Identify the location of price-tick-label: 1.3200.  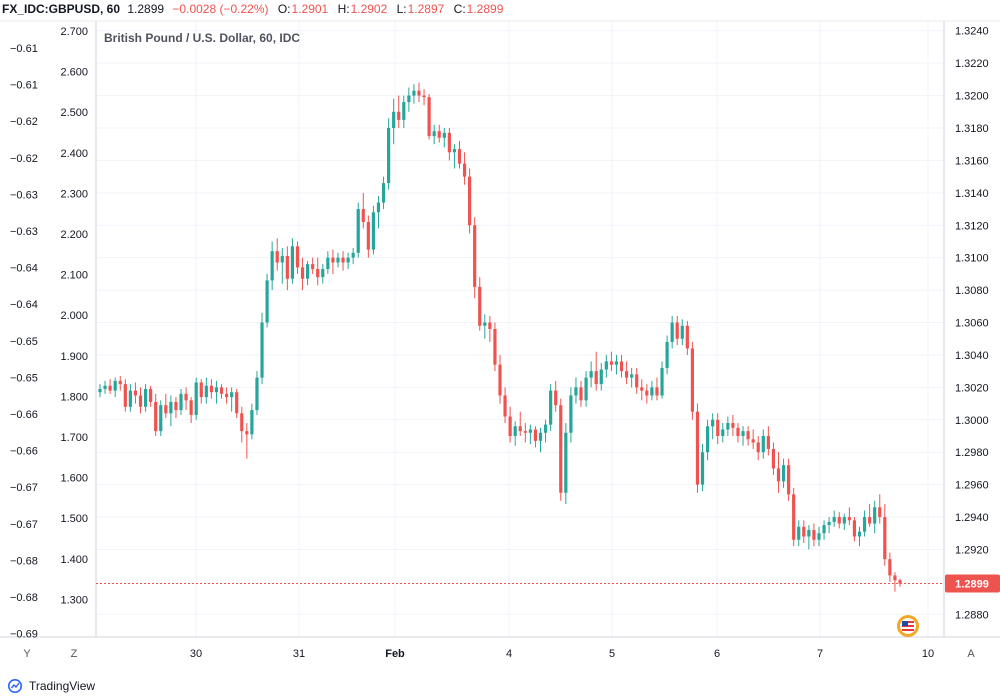
(972, 97).